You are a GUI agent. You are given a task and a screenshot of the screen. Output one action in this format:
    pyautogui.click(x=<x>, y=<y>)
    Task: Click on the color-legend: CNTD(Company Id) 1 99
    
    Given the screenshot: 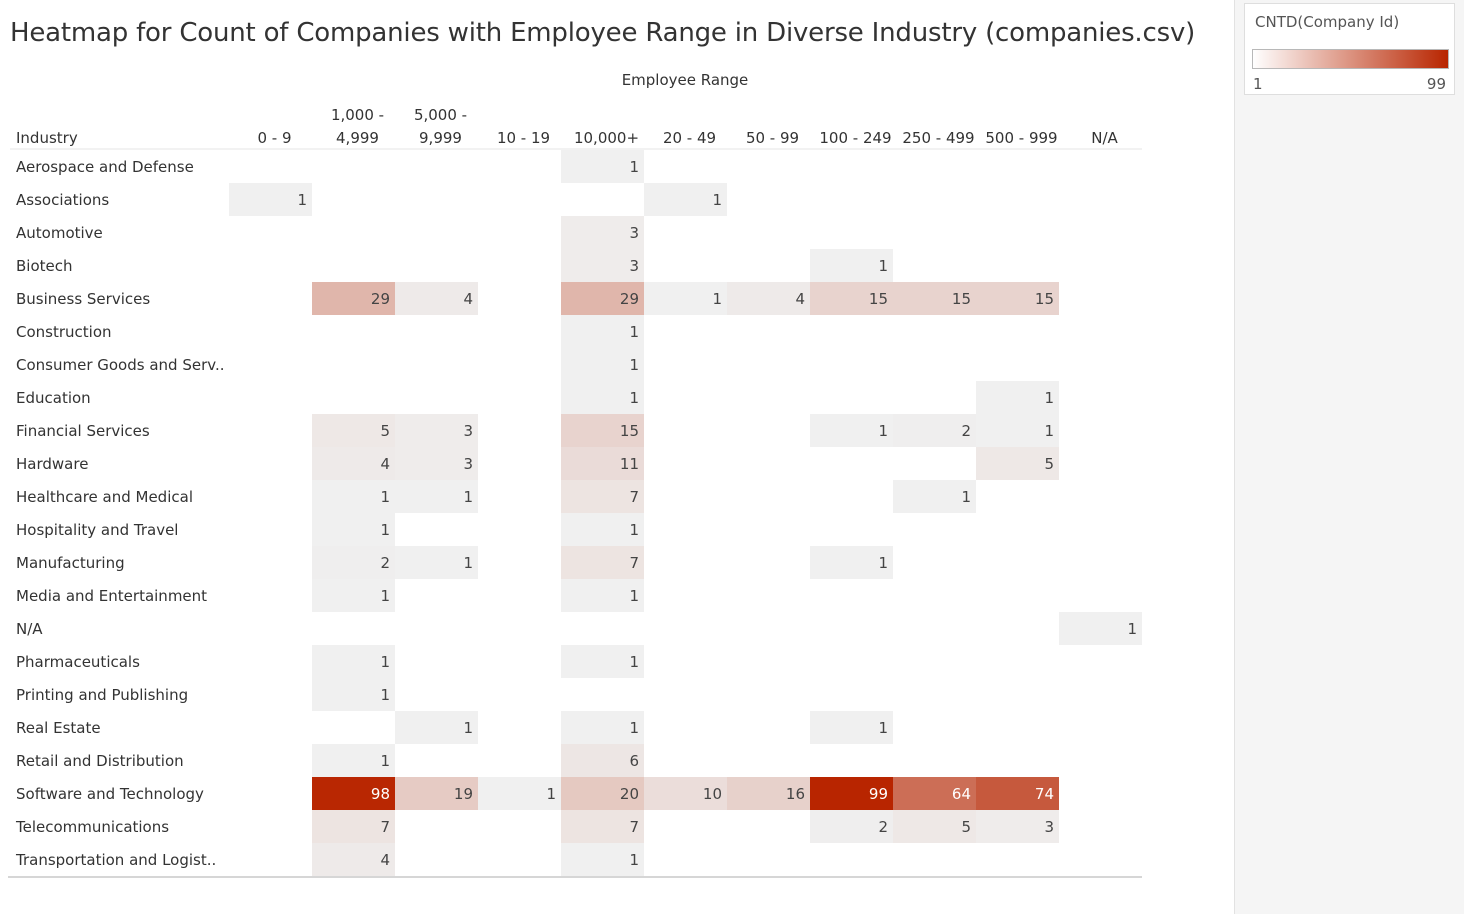 What is the action you would take?
    pyautogui.click(x=1349, y=49)
    